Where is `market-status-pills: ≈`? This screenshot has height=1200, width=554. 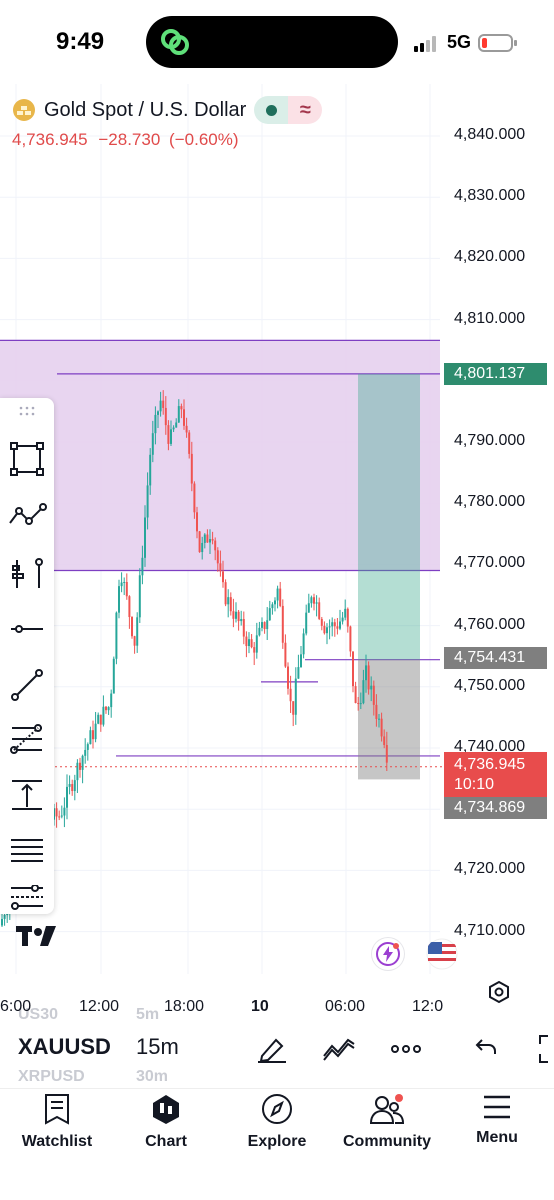
market-status-pills: ≈ is located at coordinates (288, 110).